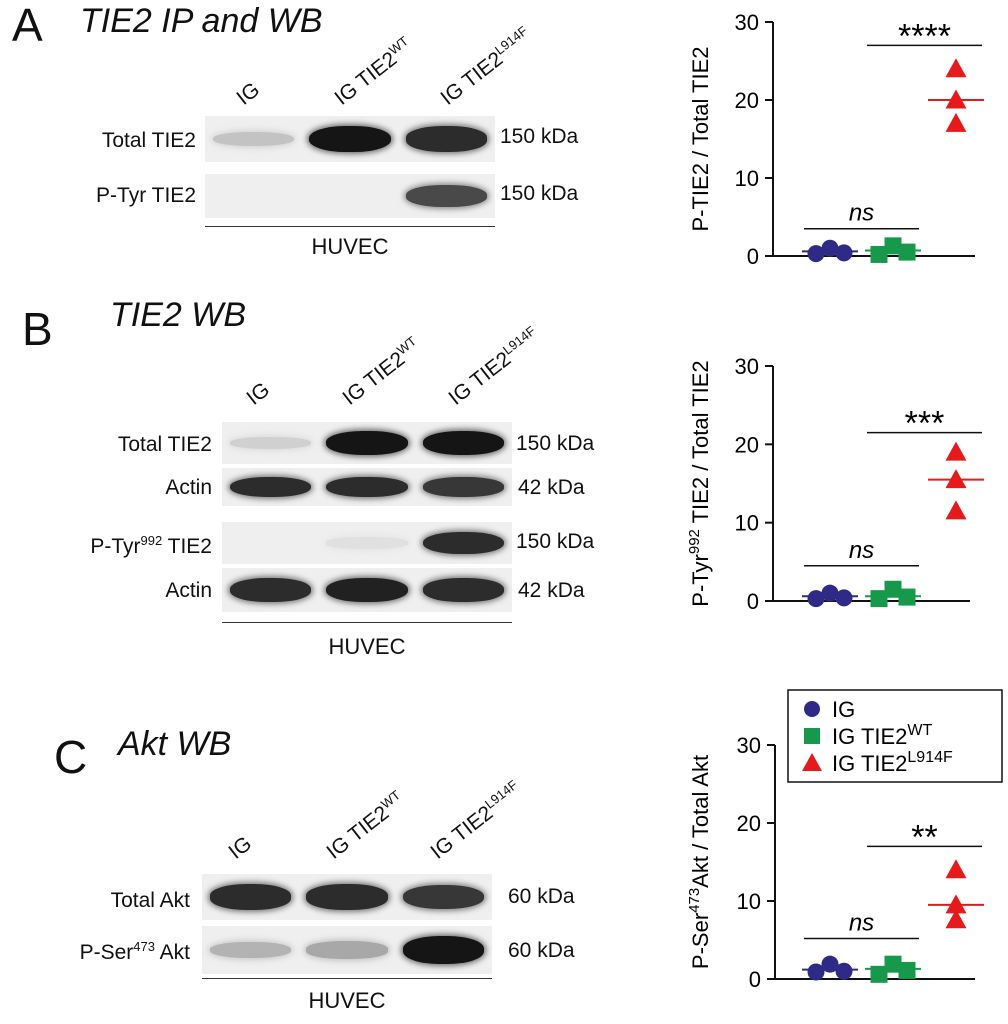 Image resolution: width=1008 pixels, height=1024 pixels. What do you see at coordinates (551, 487) in the screenshot?
I see `panel-b-kda-actin-1: 42 kDa` at bounding box center [551, 487].